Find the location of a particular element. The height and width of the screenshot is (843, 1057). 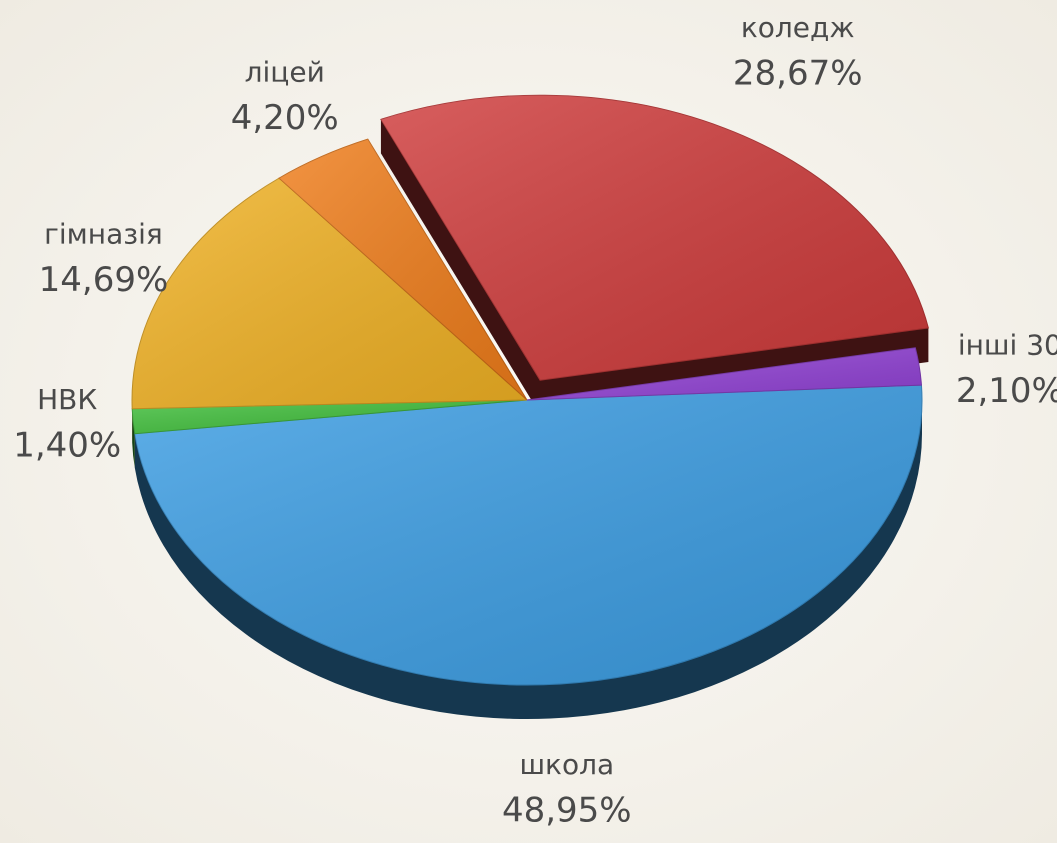

category-label: коледж is located at coordinates (798, 27).